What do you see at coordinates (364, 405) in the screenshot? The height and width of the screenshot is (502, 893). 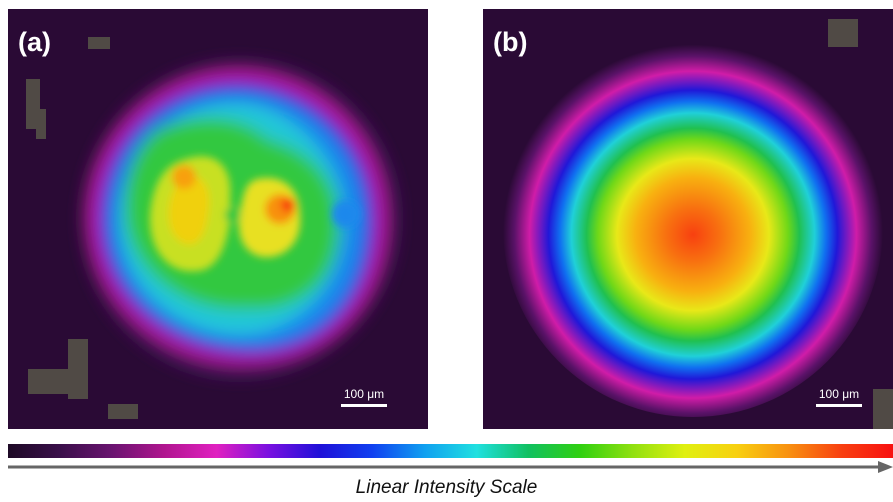 I see `scale-bar-line-a` at bounding box center [364, 405].